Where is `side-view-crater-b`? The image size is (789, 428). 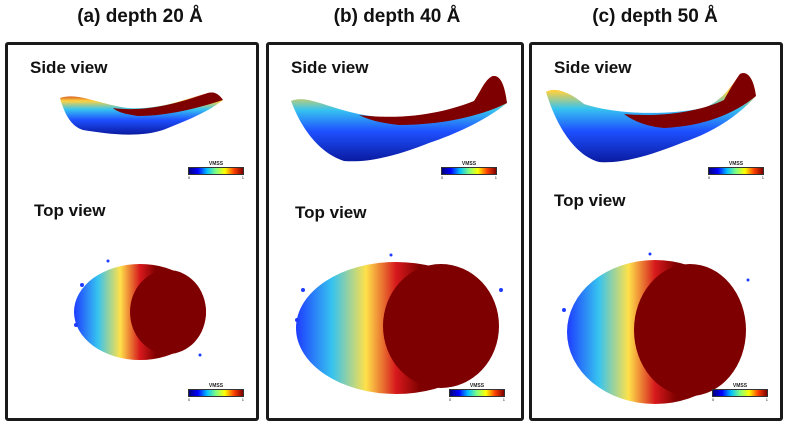 side-view-crater-b is located at coordinates (399, 118).